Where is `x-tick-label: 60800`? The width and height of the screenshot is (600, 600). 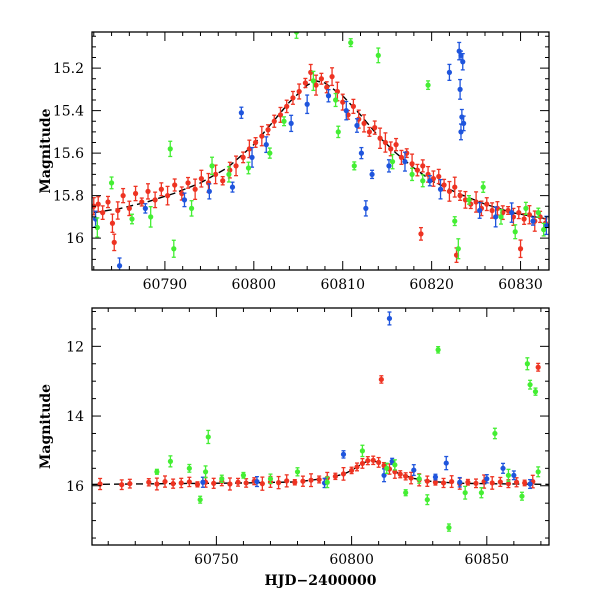 x-tick-label: 60800 is located at coordinates (254, 285).